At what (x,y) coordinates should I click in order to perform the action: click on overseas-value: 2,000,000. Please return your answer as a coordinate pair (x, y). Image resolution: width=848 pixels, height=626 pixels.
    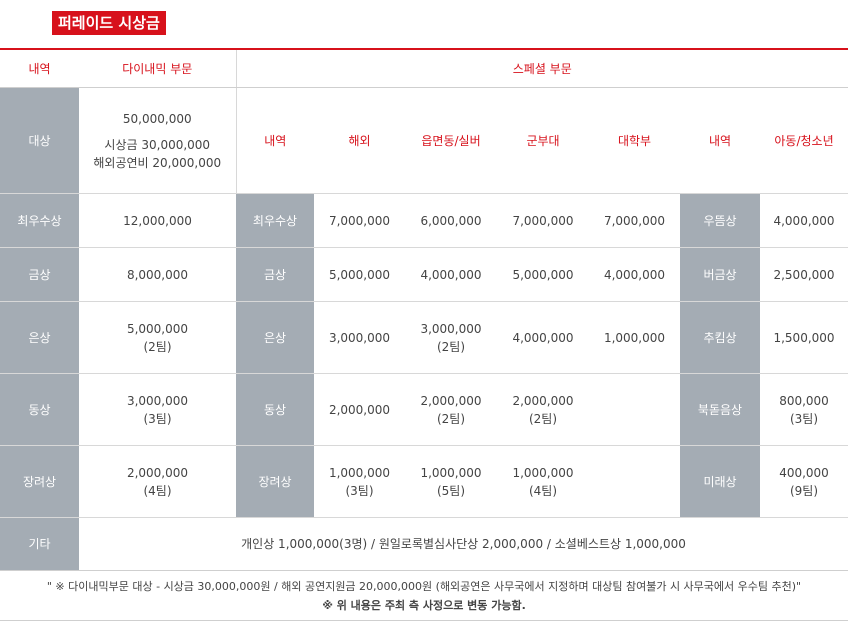
    Looking at the image, I should click on (359, 409).